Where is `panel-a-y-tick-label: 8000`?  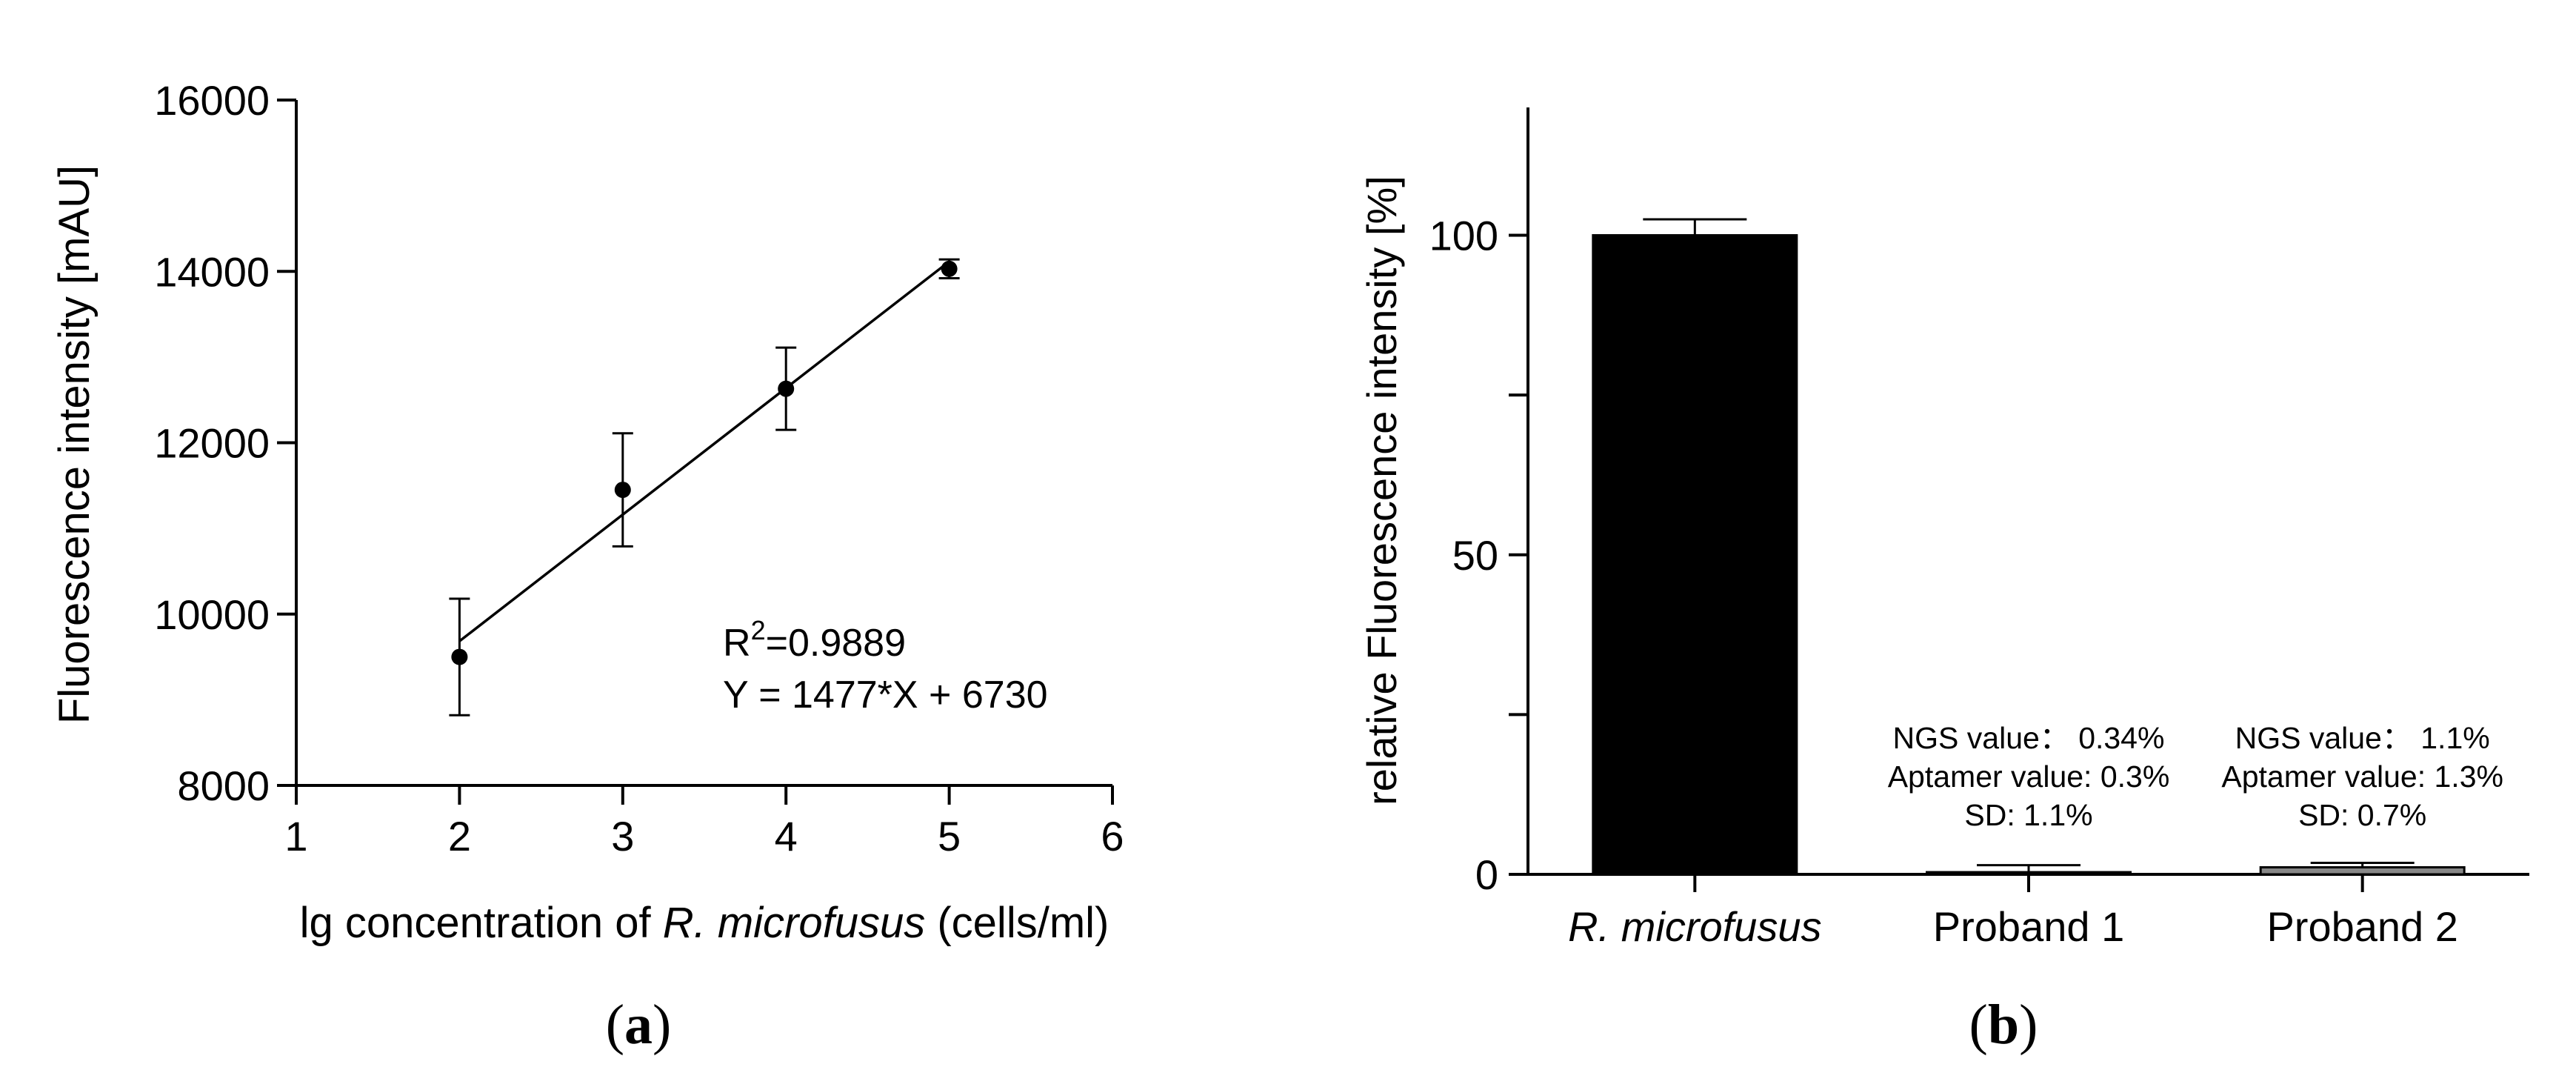
panel-a-y-tick-label: 8000 is located at coordinates (223, 785).